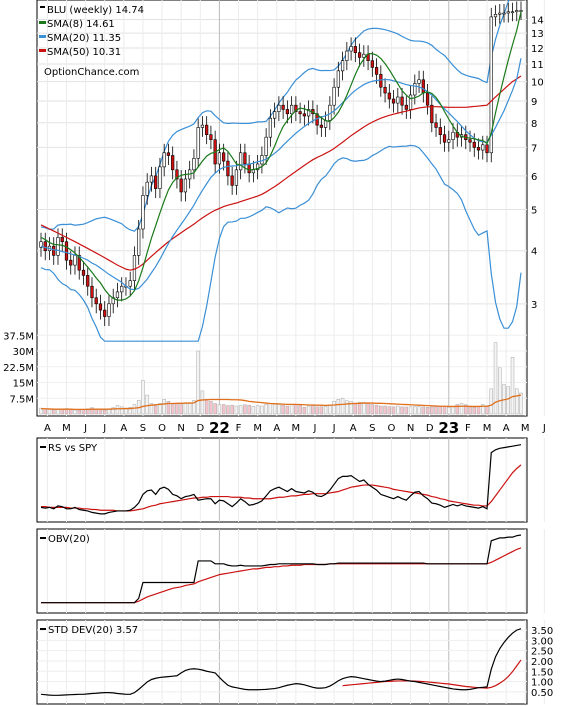  What do you see at coordinates (281, 479) in the screenshot?
I see `rs-line` at bounding box center [281, 479].